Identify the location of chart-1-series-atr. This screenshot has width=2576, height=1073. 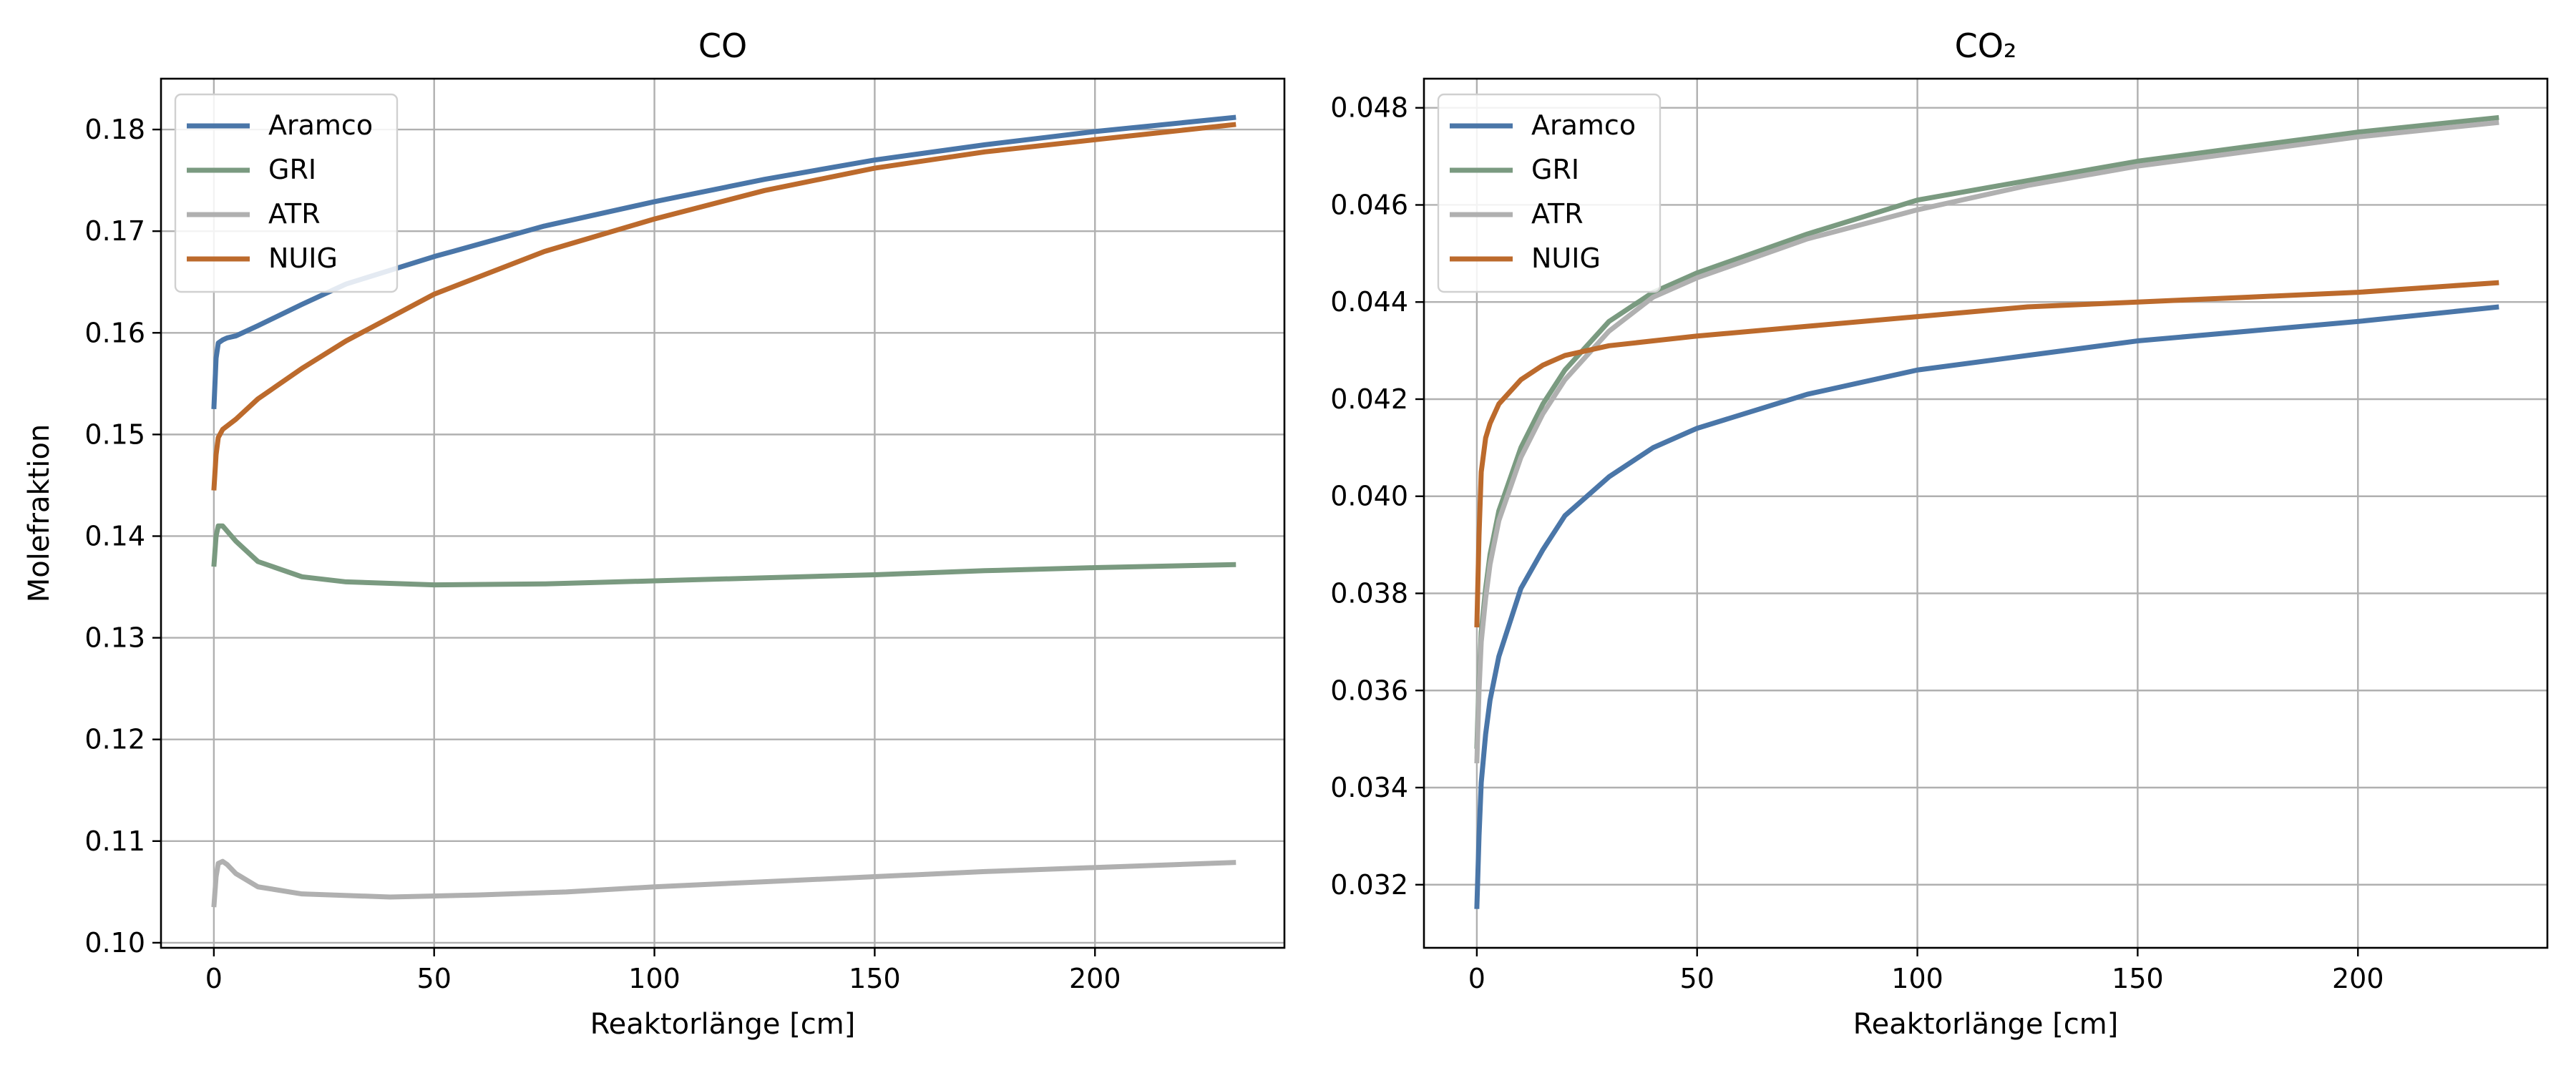
(723, 883).